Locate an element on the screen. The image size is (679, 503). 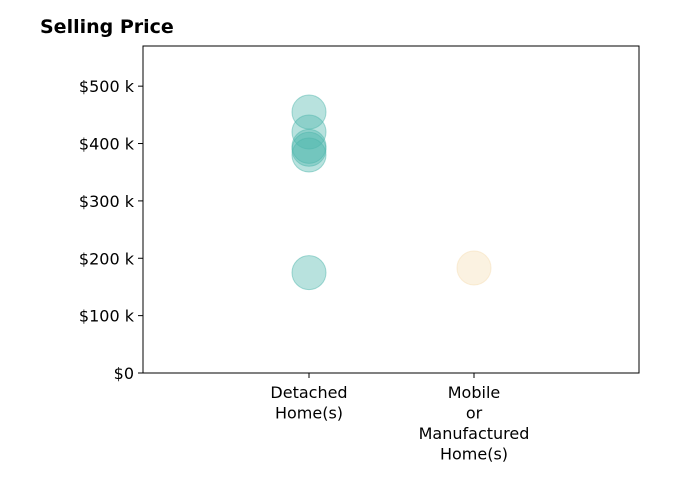
x-tick-label: Mobile is located at coordinates (474, 392).